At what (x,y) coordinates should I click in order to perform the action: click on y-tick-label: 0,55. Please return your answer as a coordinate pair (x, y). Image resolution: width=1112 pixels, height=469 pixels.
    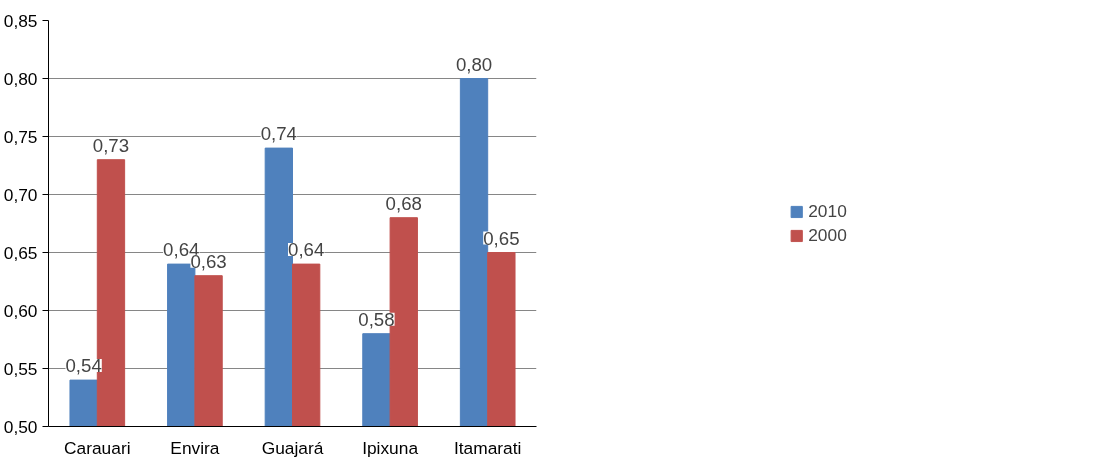
    Looking at the image, I should click on (20, 368).